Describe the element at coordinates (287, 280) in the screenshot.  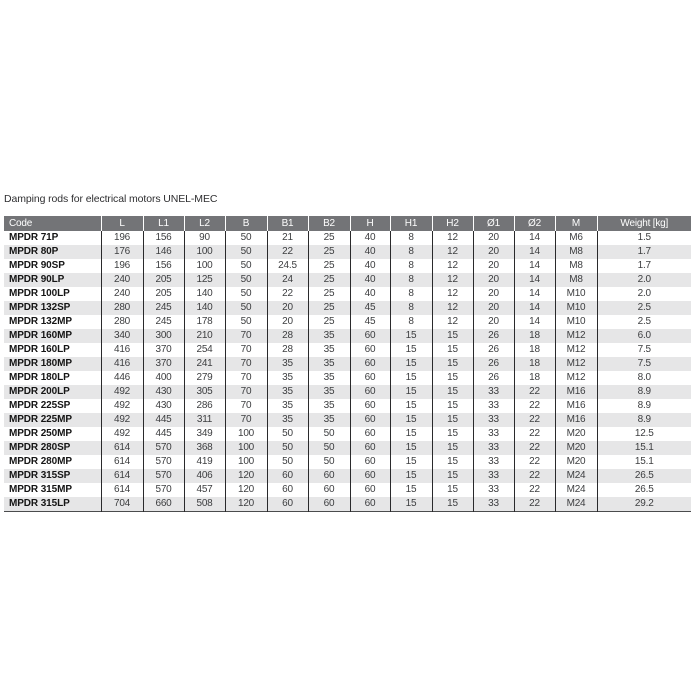
I see `value-cell: 24` at that location.